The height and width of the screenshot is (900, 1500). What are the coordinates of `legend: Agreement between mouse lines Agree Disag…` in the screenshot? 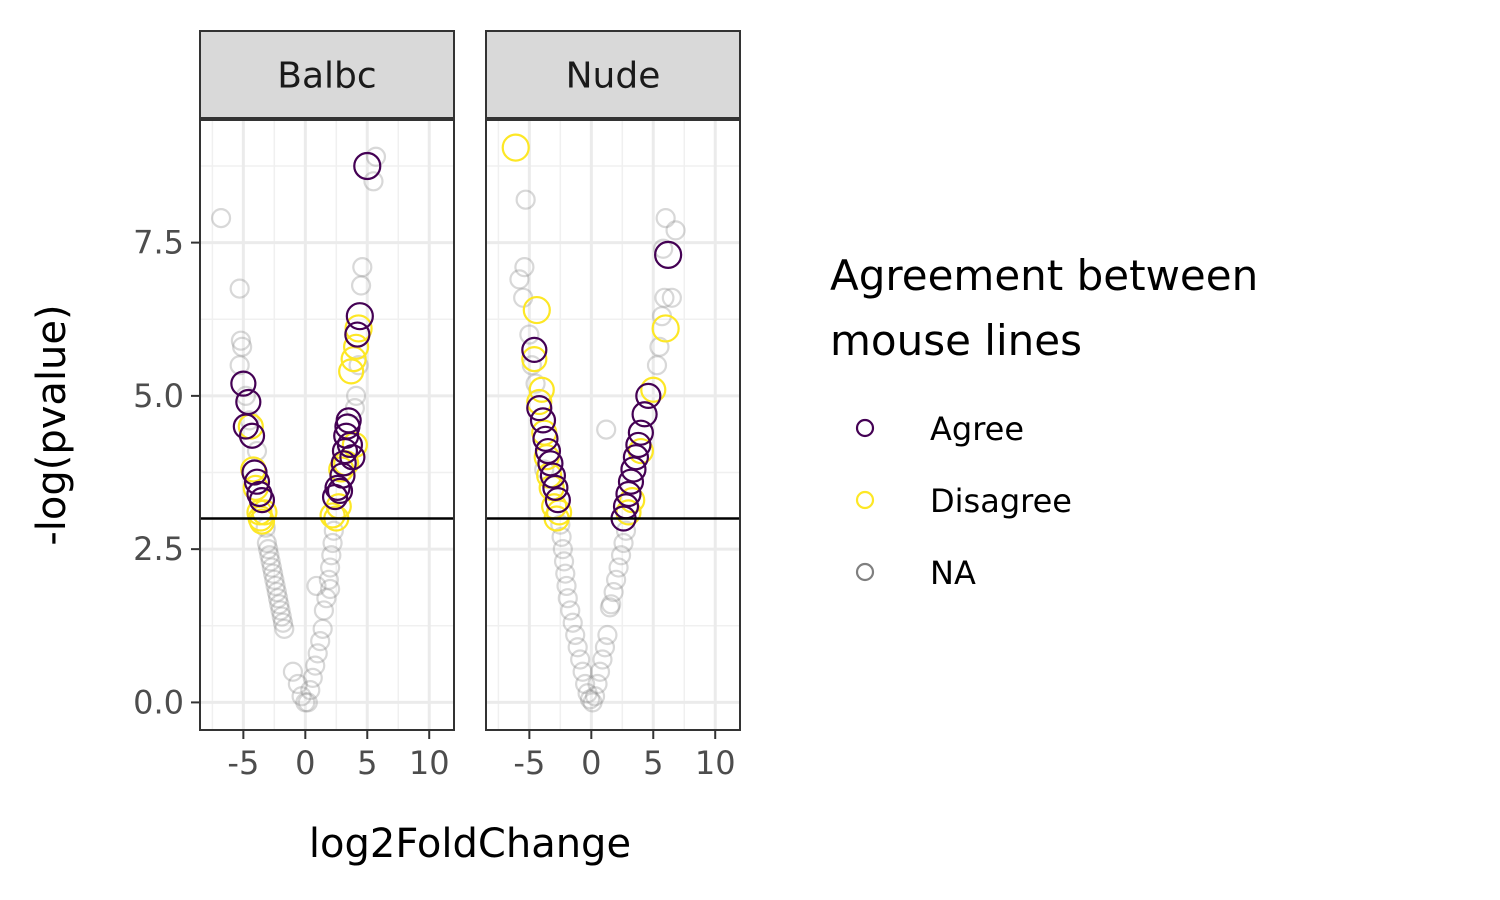 It's located at (1044, 421).